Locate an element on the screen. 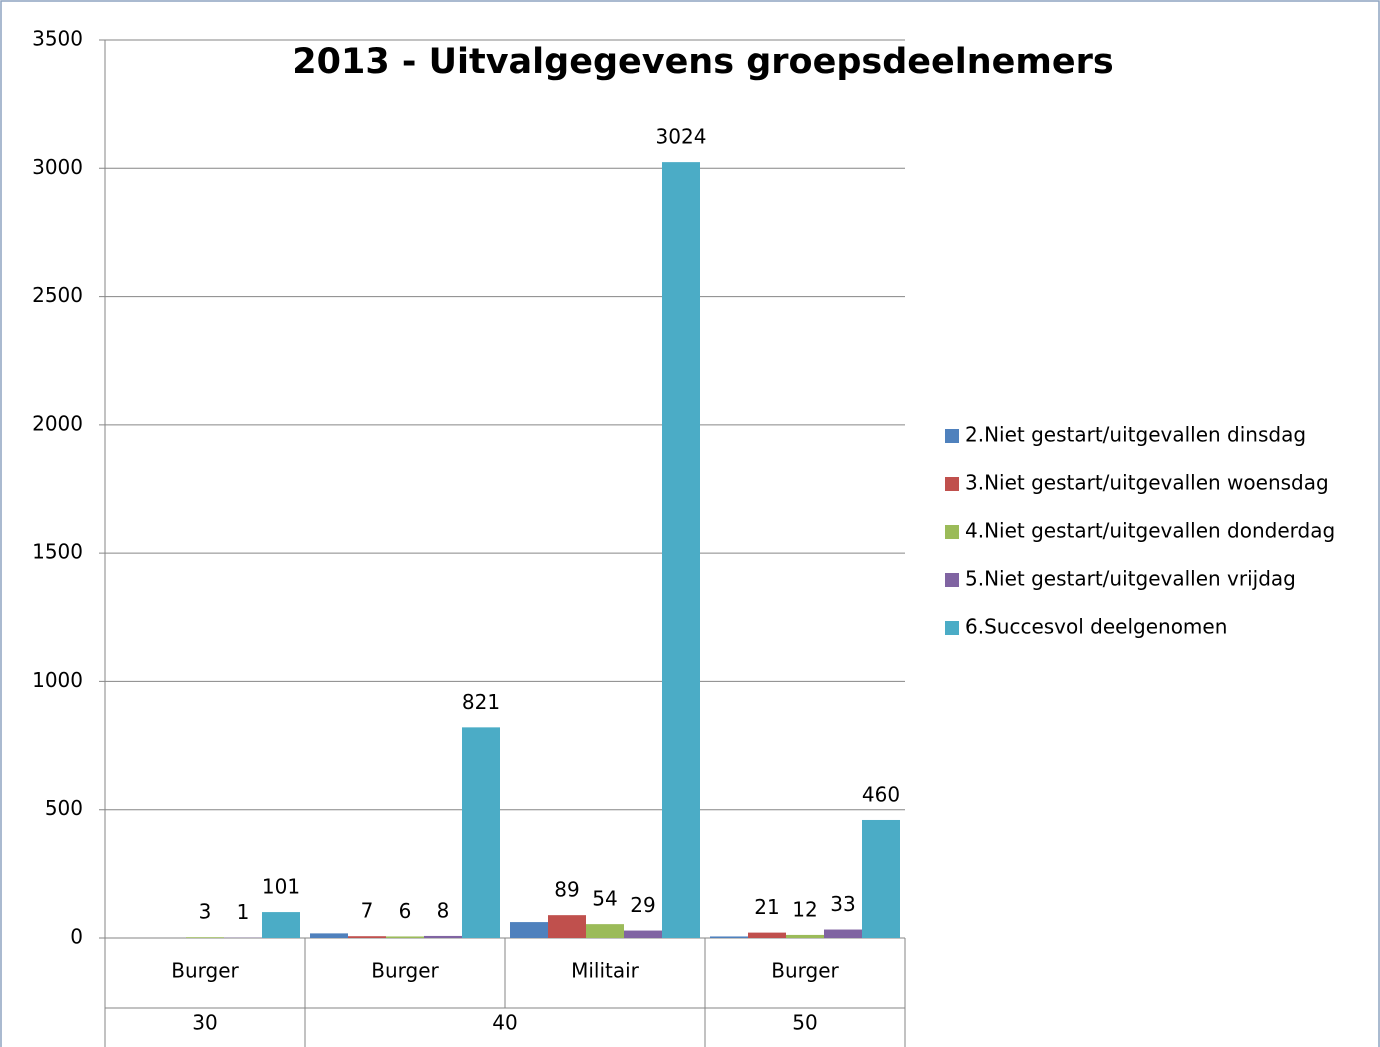 This screenshot has height=1047, width=1380. data-label: 54 is located at coordinates (604, 899).